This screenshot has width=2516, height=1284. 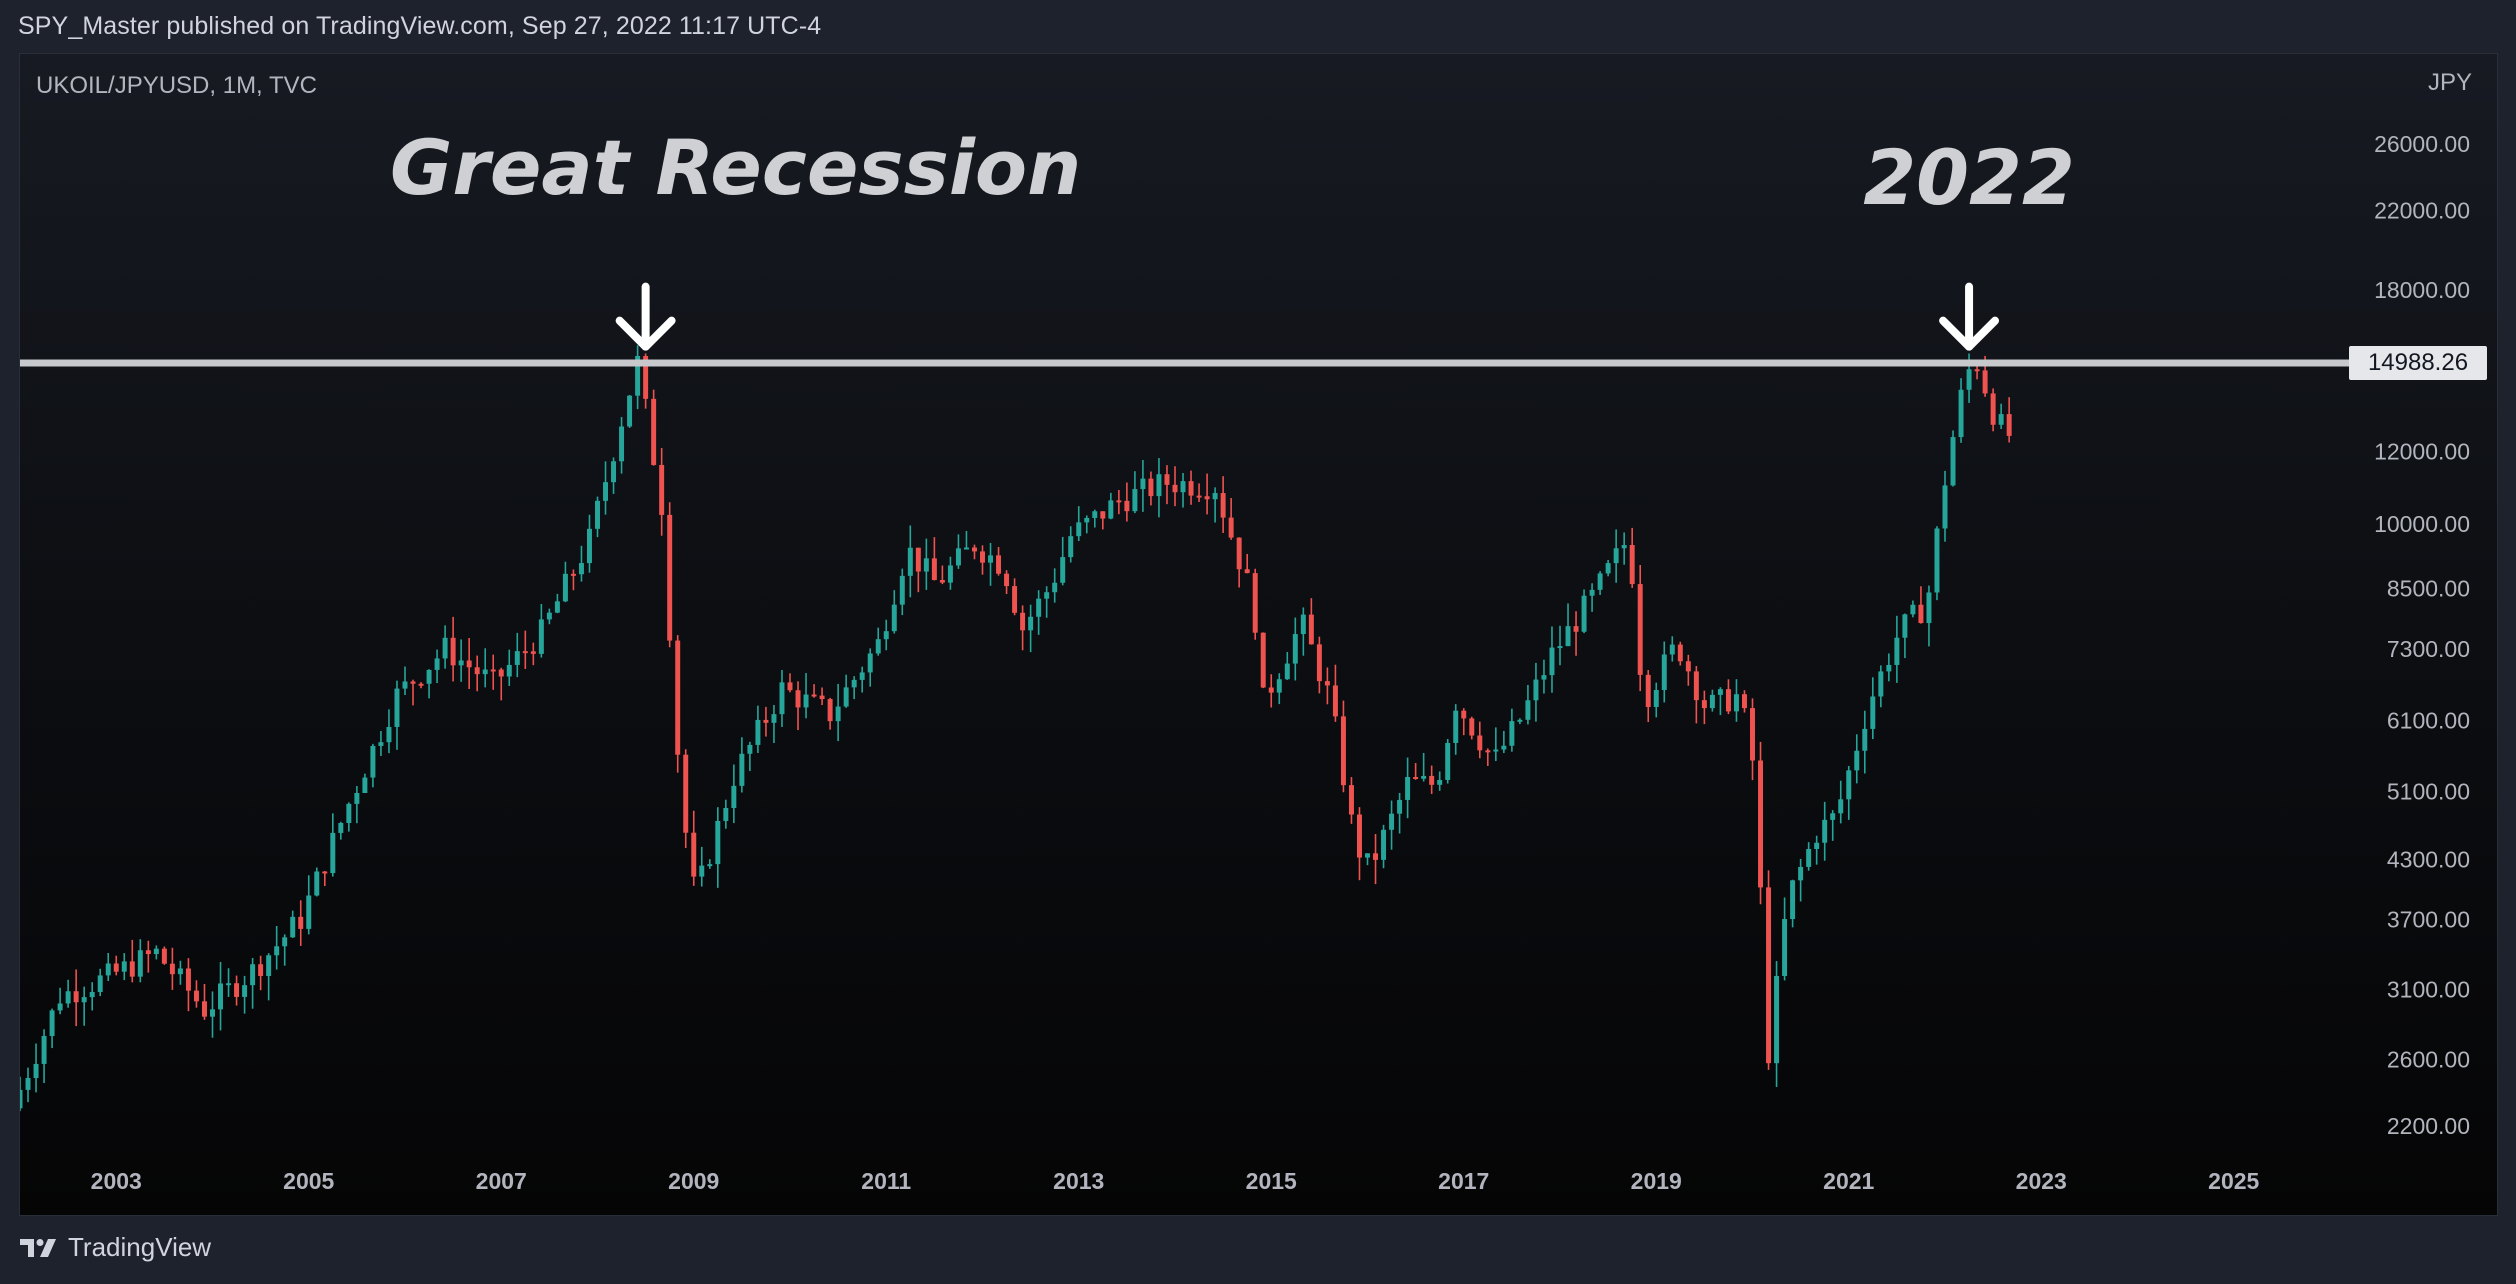 What do you see at coordinates (38, 1248) in the screenshot?
I see `tradingview-logo-icon` at bounding box center [38, 1248].